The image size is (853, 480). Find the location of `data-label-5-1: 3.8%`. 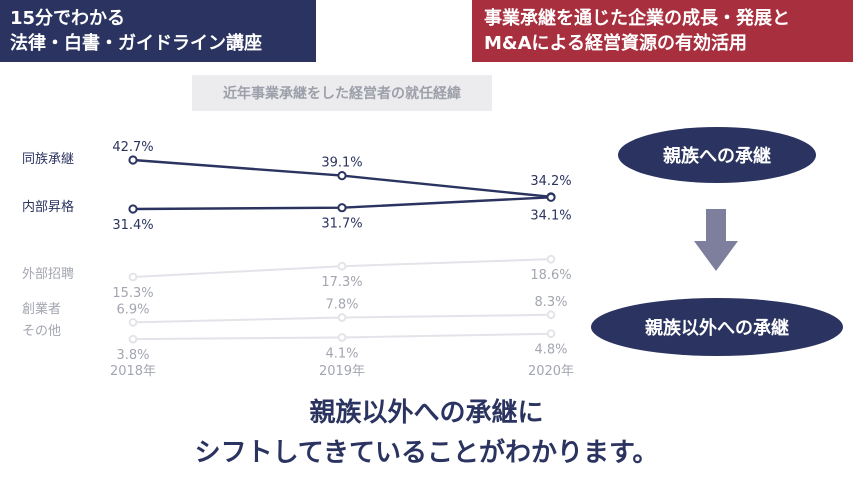

data-label-5-1: 3.8% is located at coordinates (132, 355).